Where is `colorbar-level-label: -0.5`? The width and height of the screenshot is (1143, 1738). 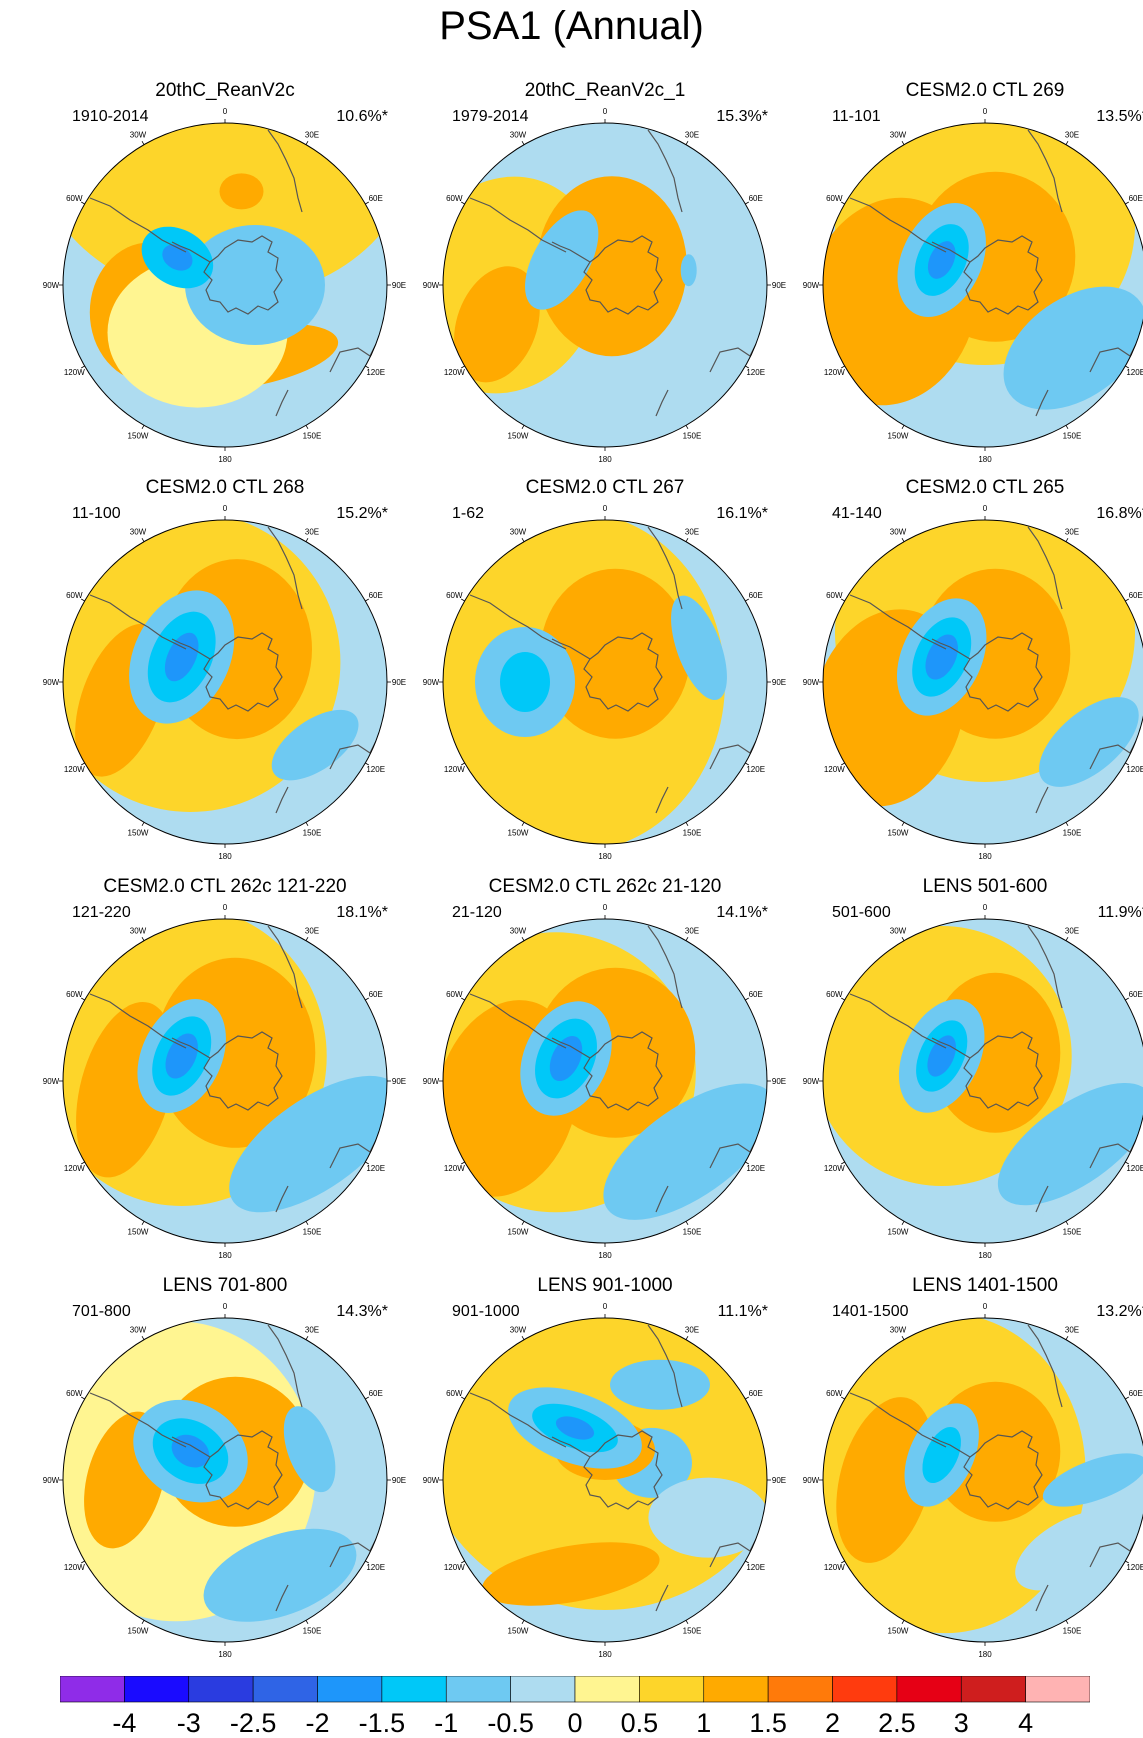 colorbar-level-label: -0.5 is located at coordinates (510, 1722).